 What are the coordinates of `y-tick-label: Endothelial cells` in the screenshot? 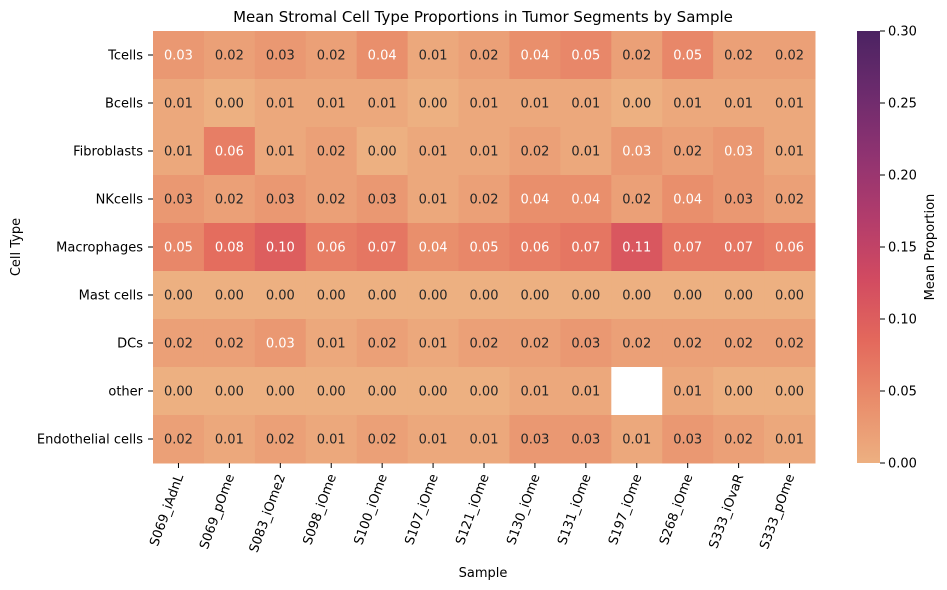 It's located at (90, 440).